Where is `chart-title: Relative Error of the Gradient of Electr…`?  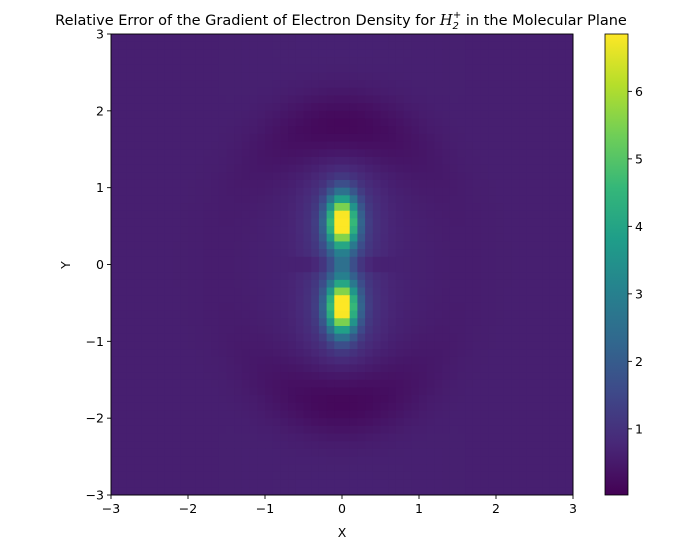
chart-title: Relative Error of the Gradient of Electr… is located at coordinates (341, 21).